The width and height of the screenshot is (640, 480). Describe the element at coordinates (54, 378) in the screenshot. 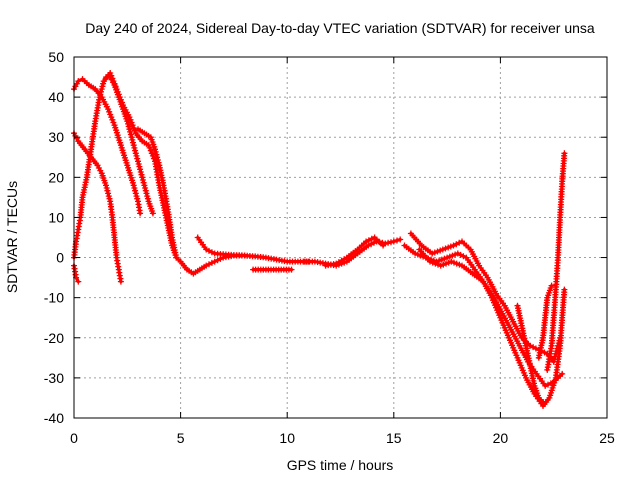

I see `y-tick-label: -30` at that location.